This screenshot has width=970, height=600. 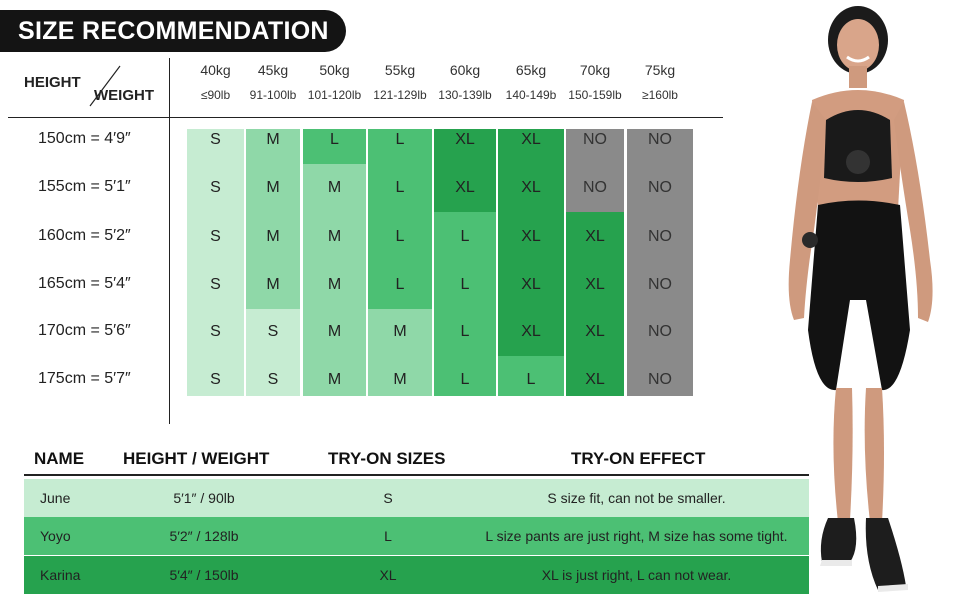 What do you see at coordinates (400, 95) in the screenshot?
I see `weight-lb: 121-129lb` at bounding box center [400, 95].